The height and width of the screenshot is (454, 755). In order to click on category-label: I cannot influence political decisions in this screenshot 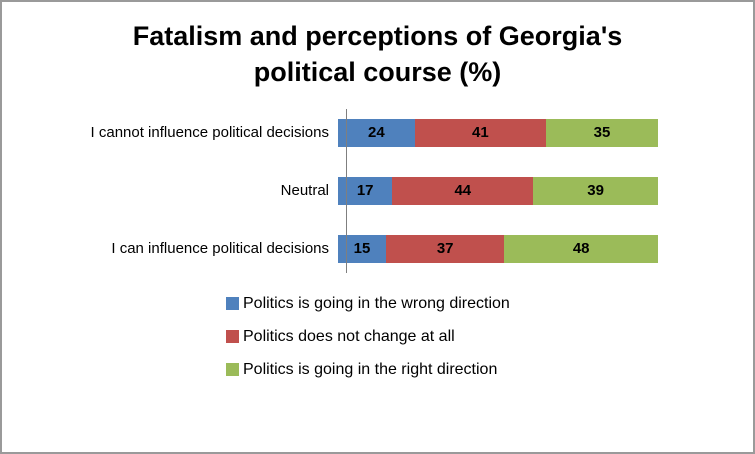, I will do `click(209, 133)`.